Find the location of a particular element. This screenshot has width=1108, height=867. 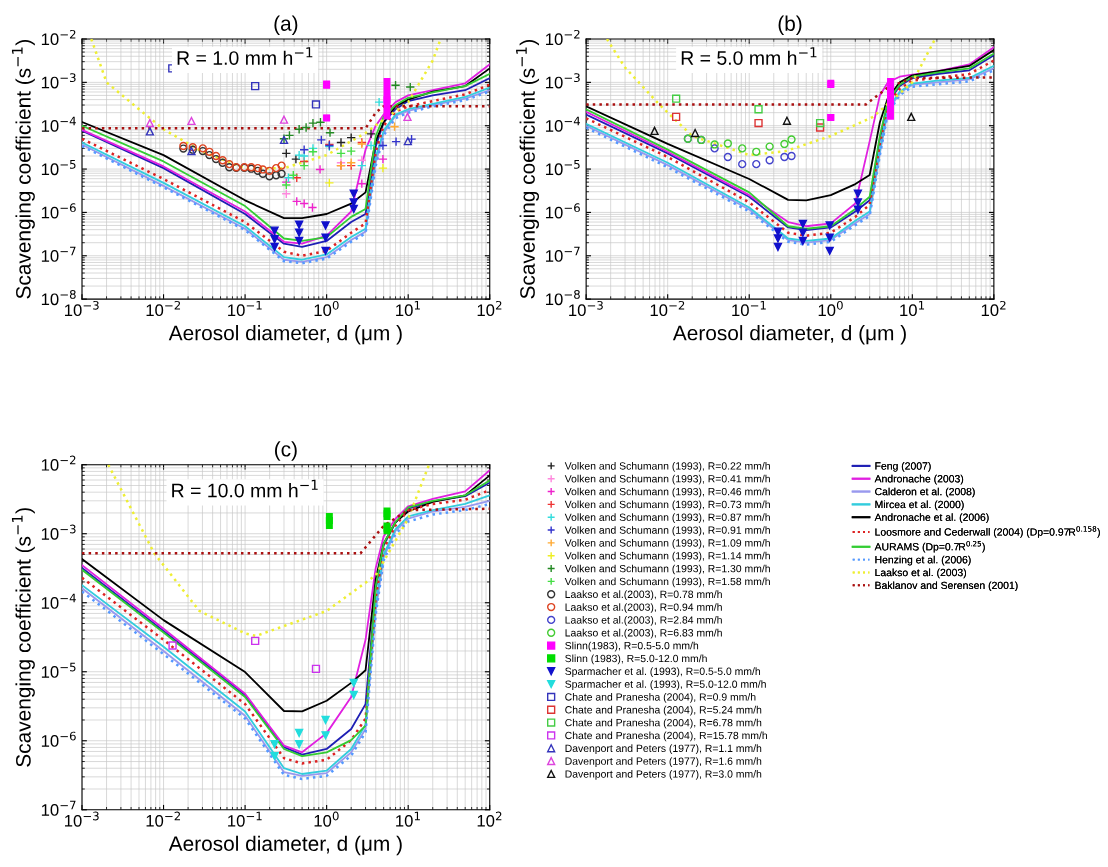

legend-label: Baklanov and Serensen (2001) is located at coordinates (946, 586).